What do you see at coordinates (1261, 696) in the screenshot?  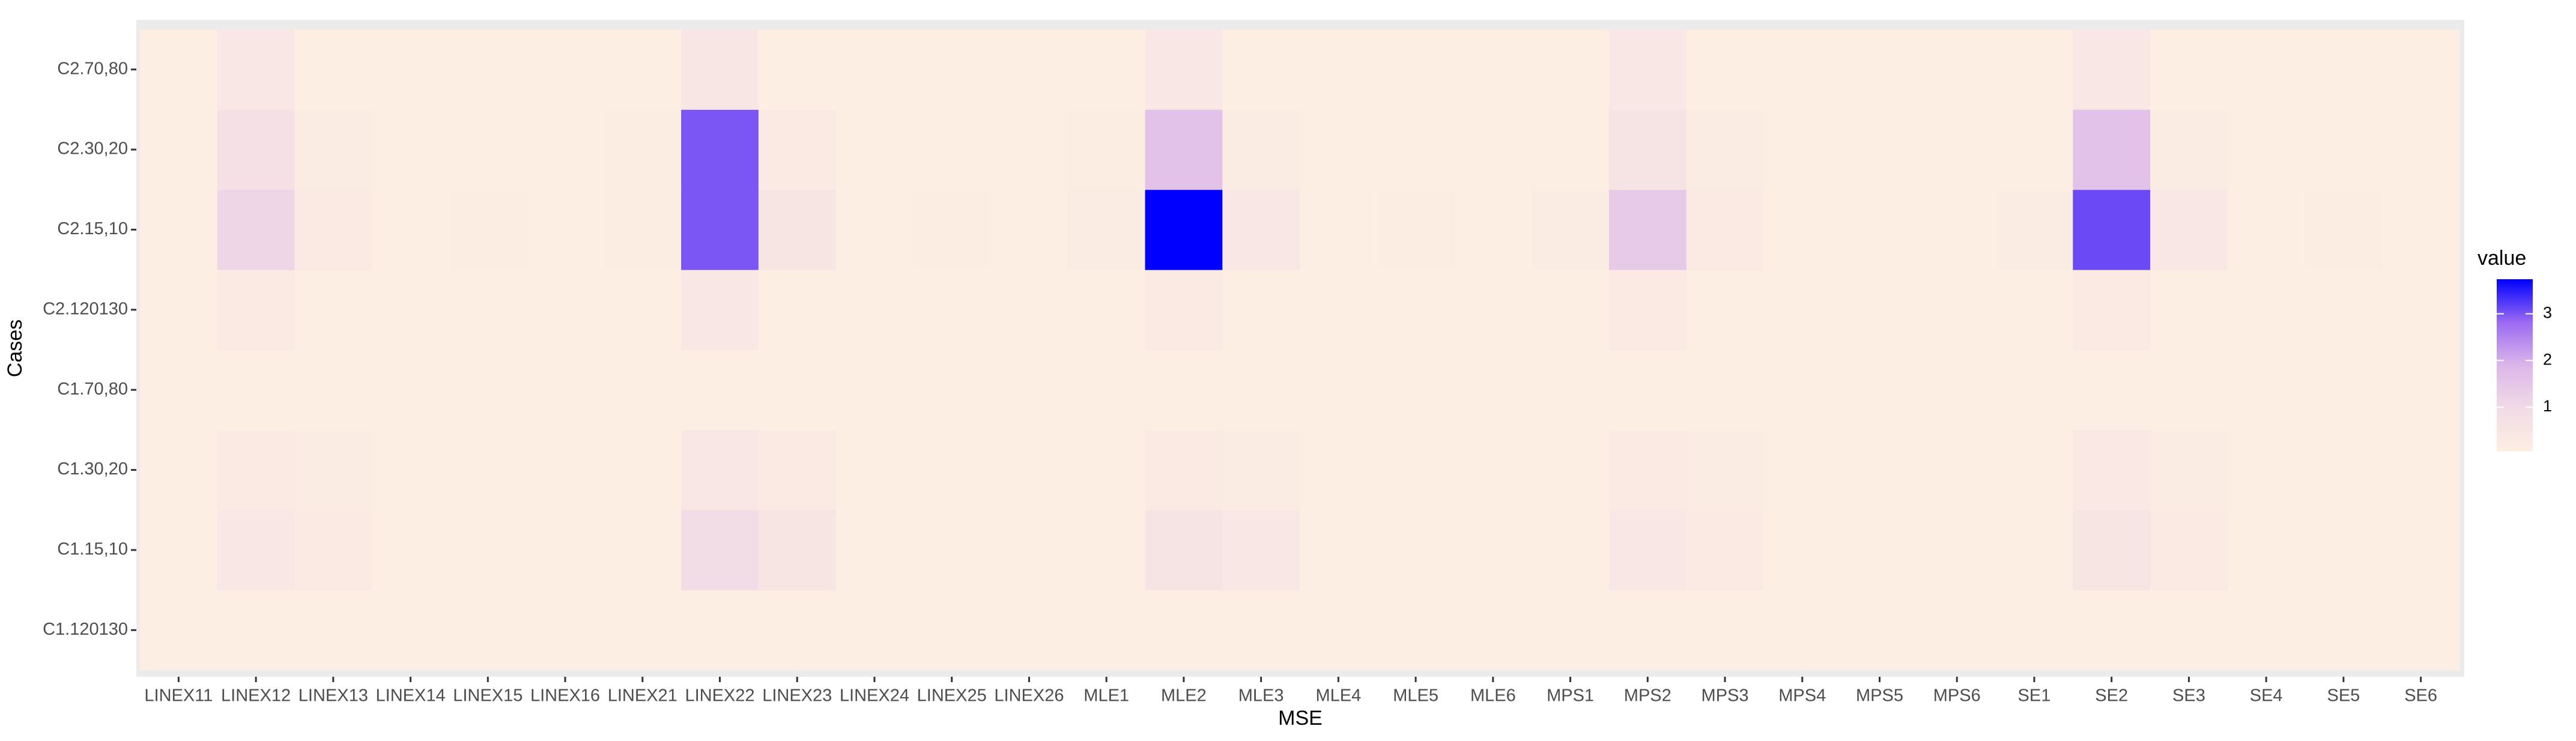 I see `x-tick-label: MLE3` at bounding box center [1261, 696].